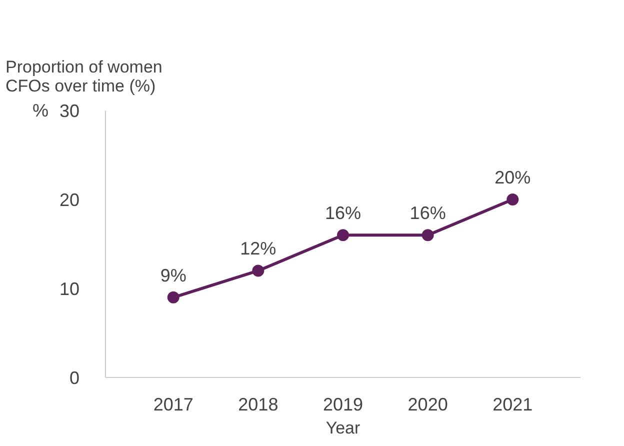  What do you see at coordinates (258, 404) in the screenshot?
I see `x-tick-label: 2018` at bounding box center [258, 404].